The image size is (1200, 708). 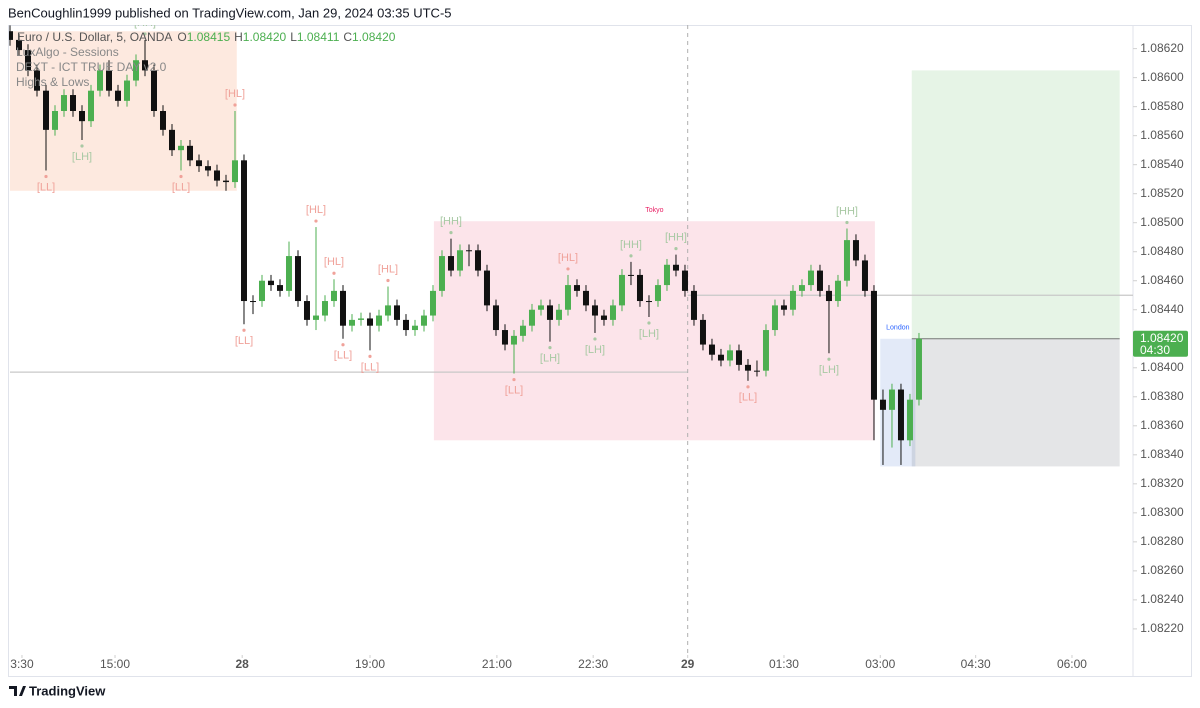 What do you see at coordinates (451, 222) in the screenshot?
I see `pivot-label: [HH]` at bounding box center [451, 222].